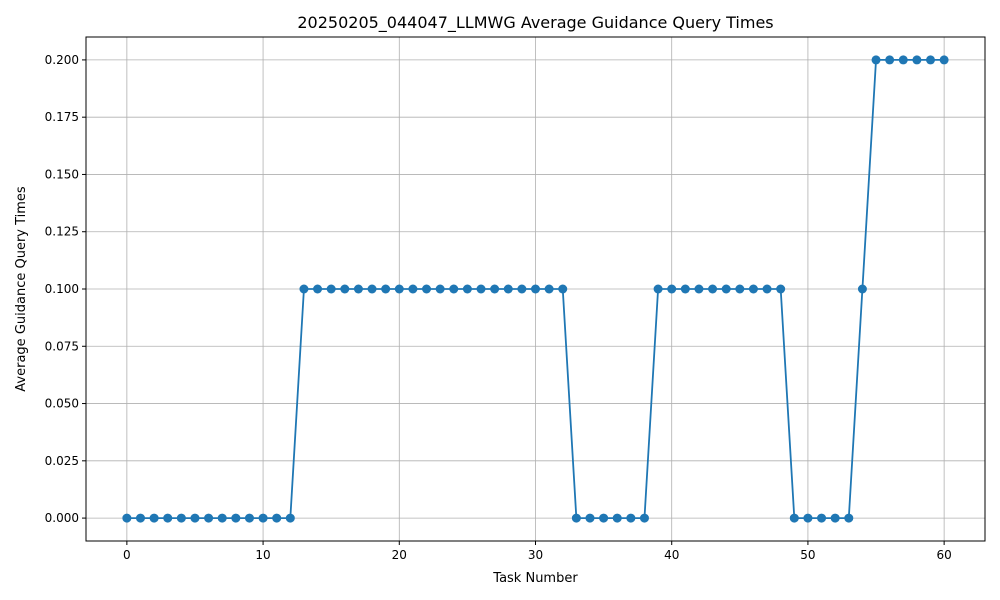 This screenshot has width=1000, height=600. I want to click on x-tick-label: 0, so click(127, 555).